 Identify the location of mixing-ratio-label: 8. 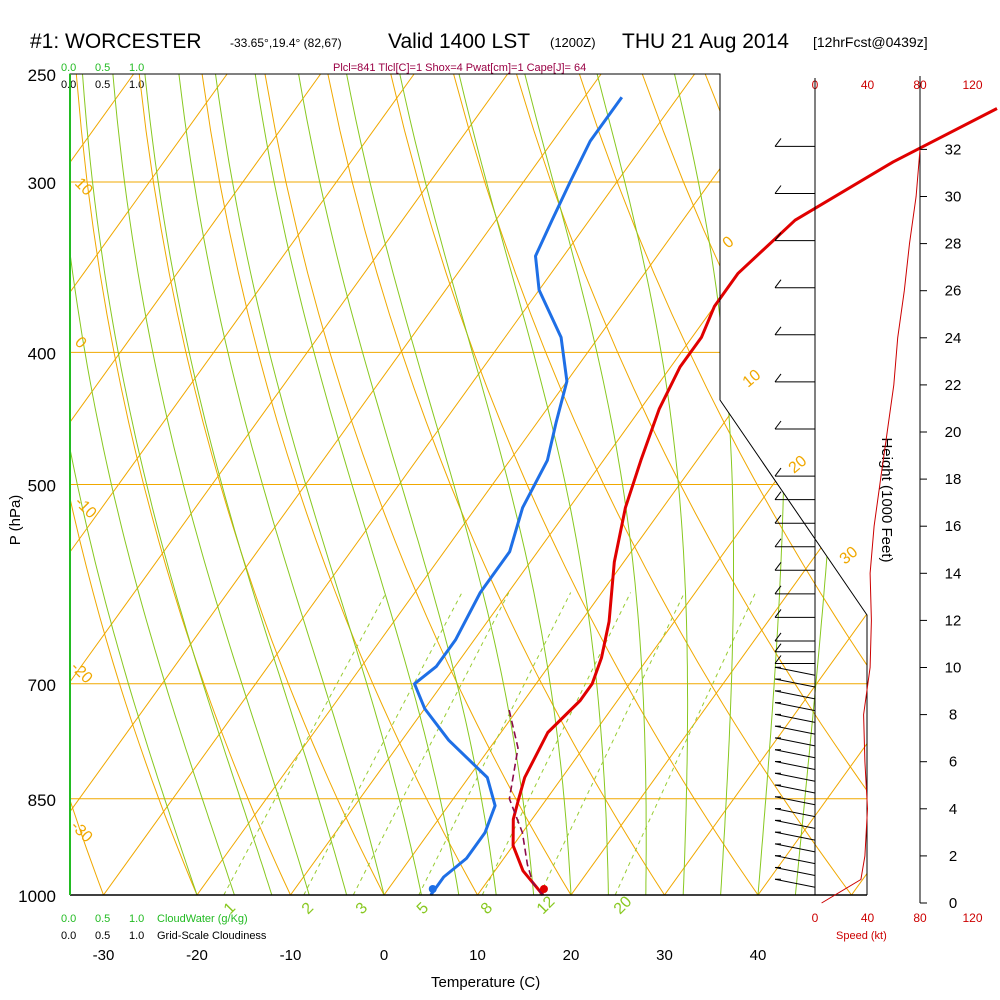
(487, 908).